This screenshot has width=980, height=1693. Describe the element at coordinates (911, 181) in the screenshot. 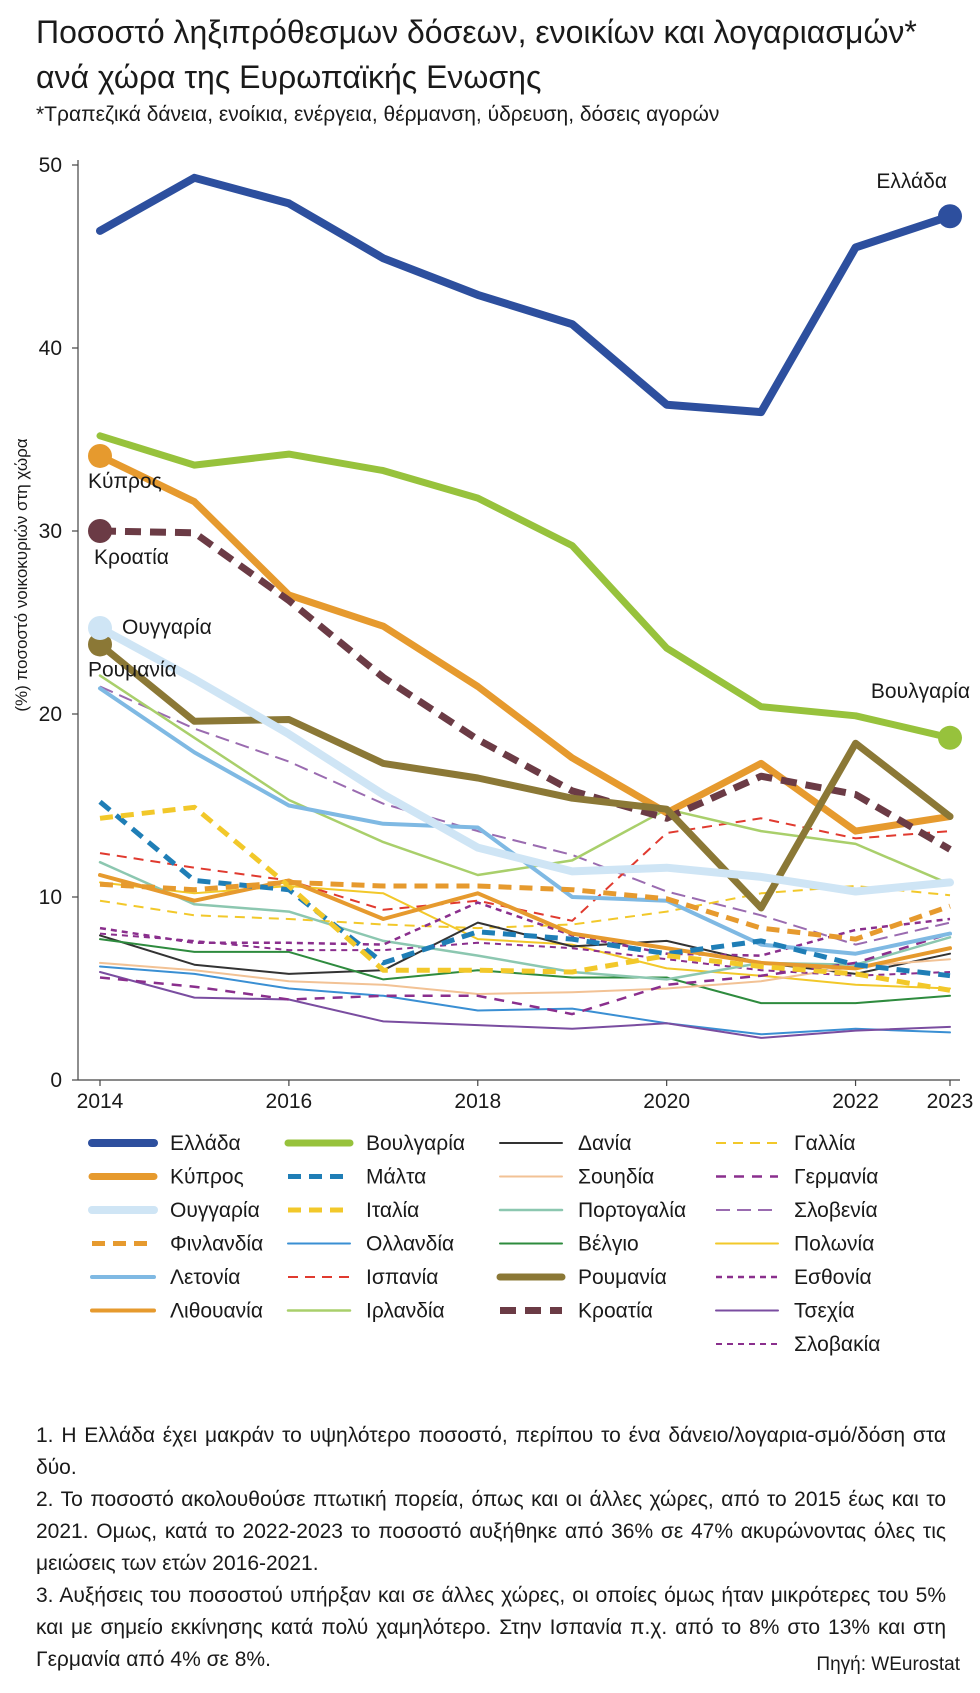

I see `annotation-ελλάδα: Ελλάδα` at that location.